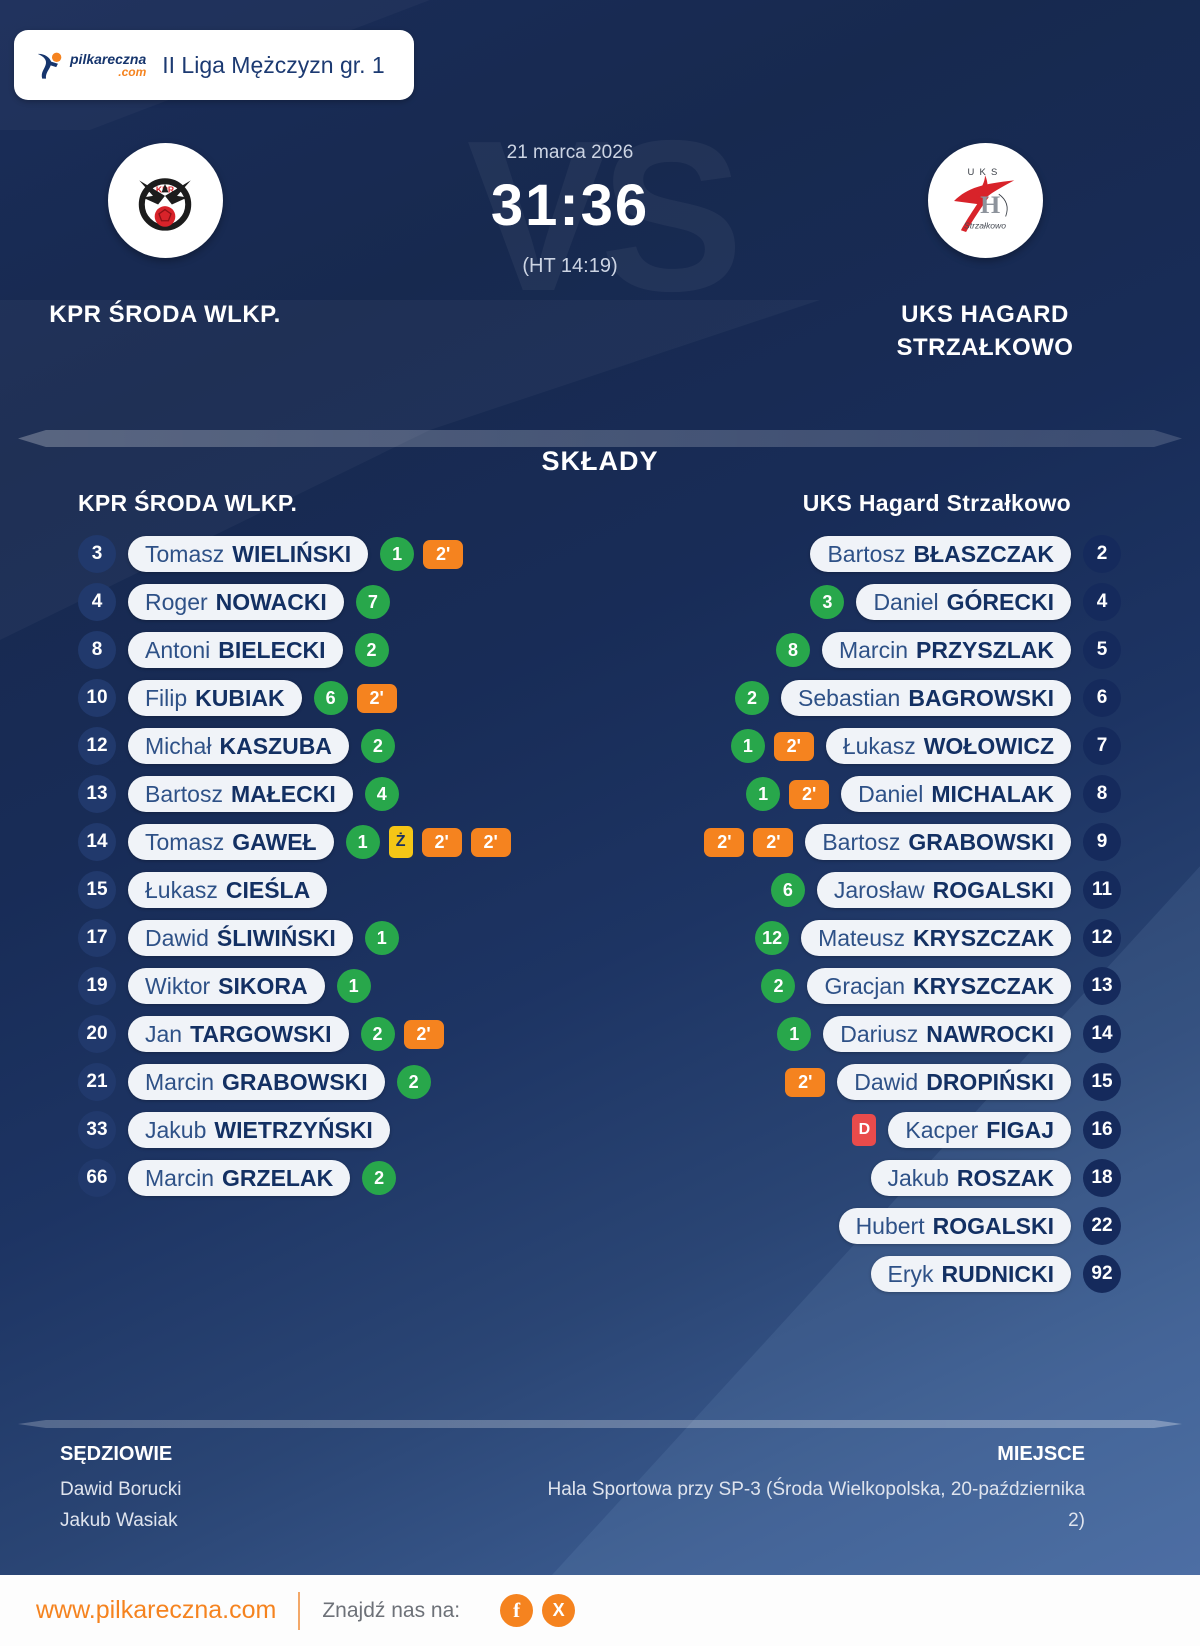 The width and height of the screenshot is (1200, 1646). What do you see at coordinates (985, 347) in the screenshot?
I see `away-team-name-line2: STRZAŁKOWO` at bounding box center [985, 347].